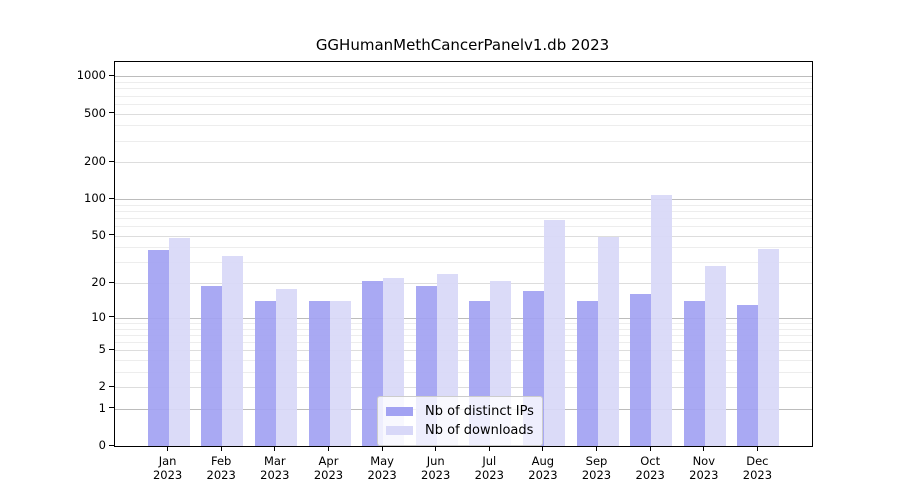 This screenshot has height=500, width=900. Describe the element at coordinates (436, 448) in the screenshot. I see `xtick-mark-jun` at that location.